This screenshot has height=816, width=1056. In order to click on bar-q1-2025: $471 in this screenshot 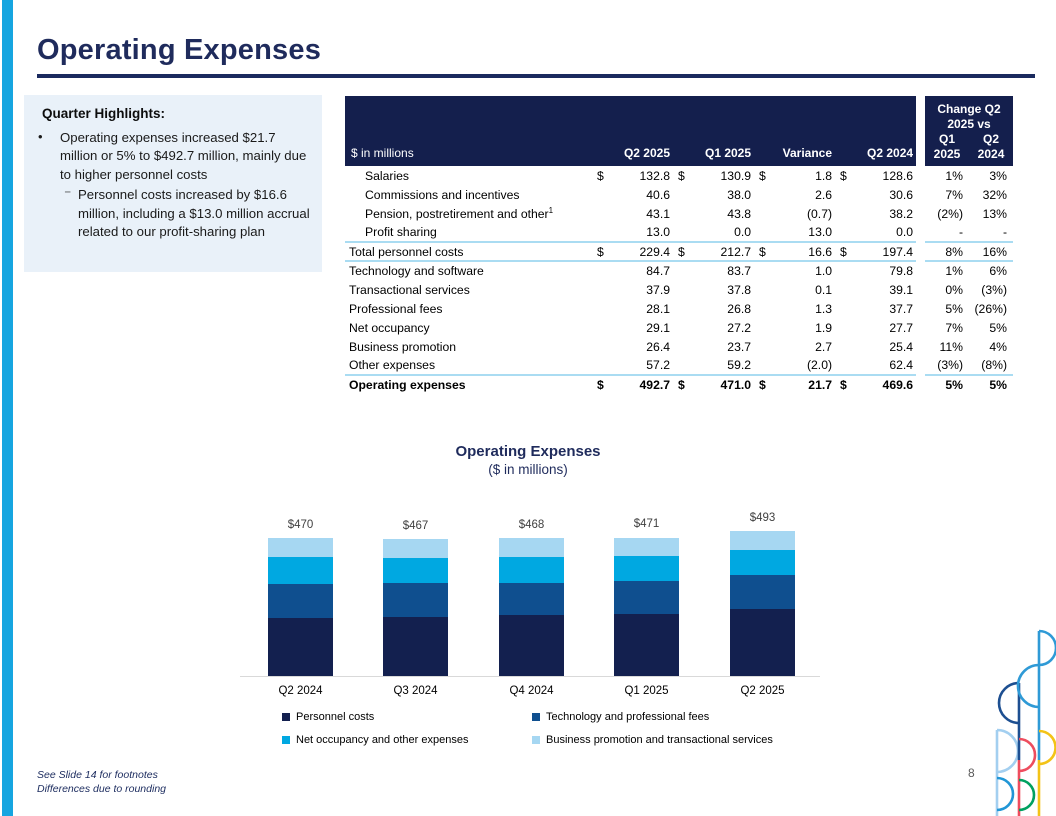, I will do `click(646, 597)`.